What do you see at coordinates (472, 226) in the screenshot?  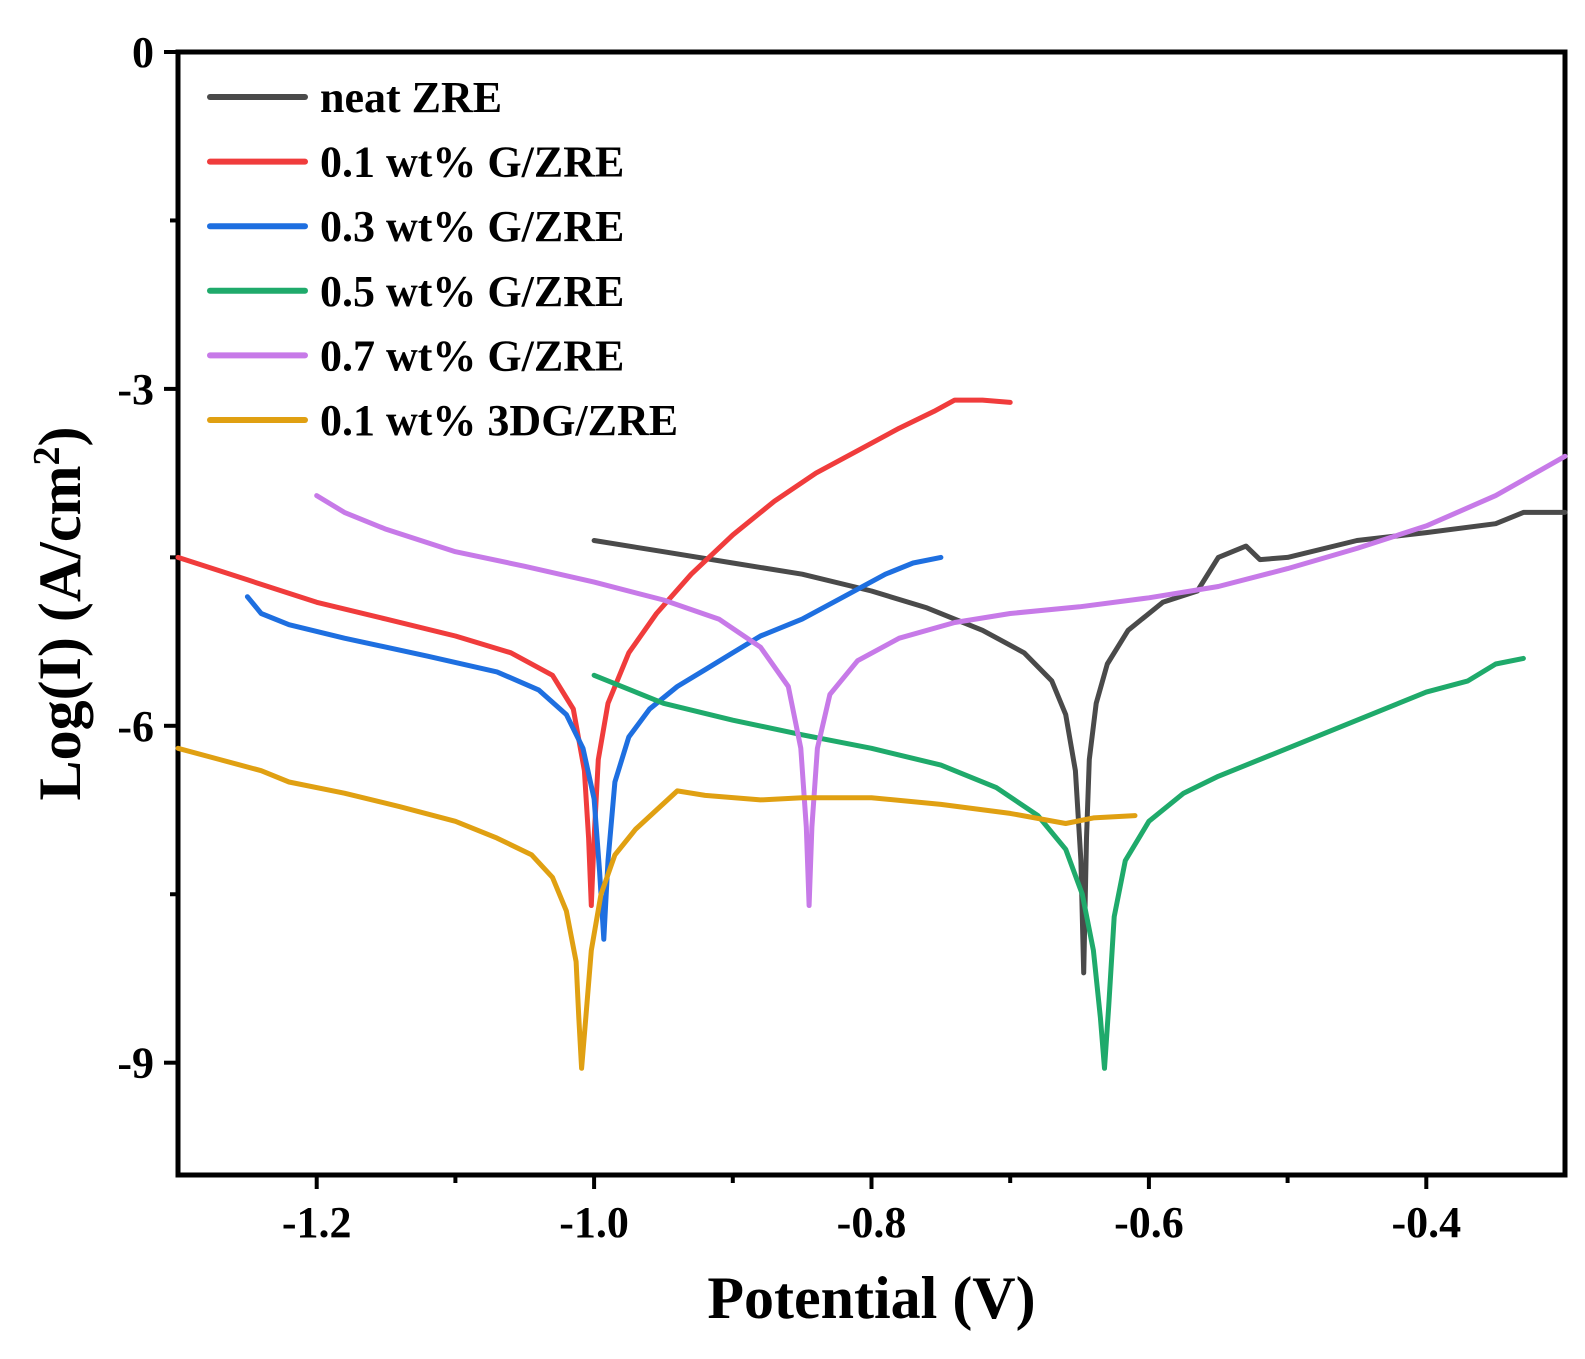 I see `legend-label: 0.3 wt% G/ZRE` at bounding box center [472, 226].